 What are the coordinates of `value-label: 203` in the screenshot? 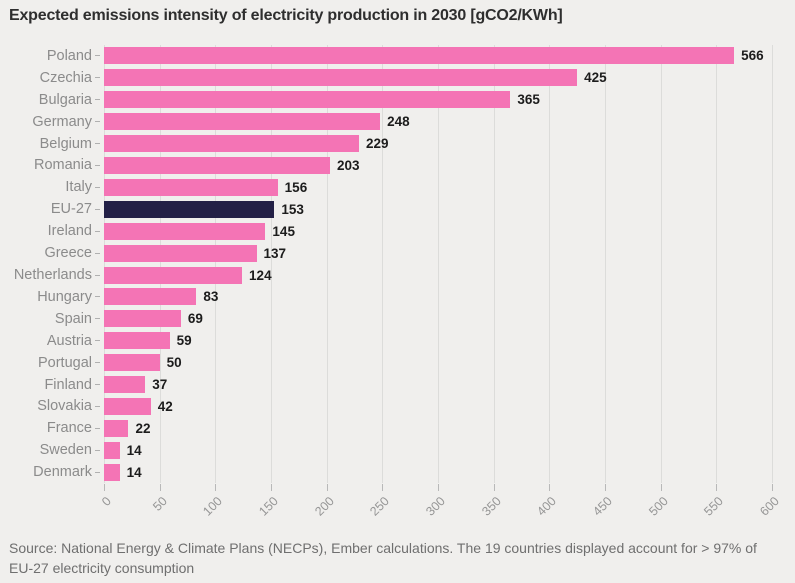 It's located at (348, 165).